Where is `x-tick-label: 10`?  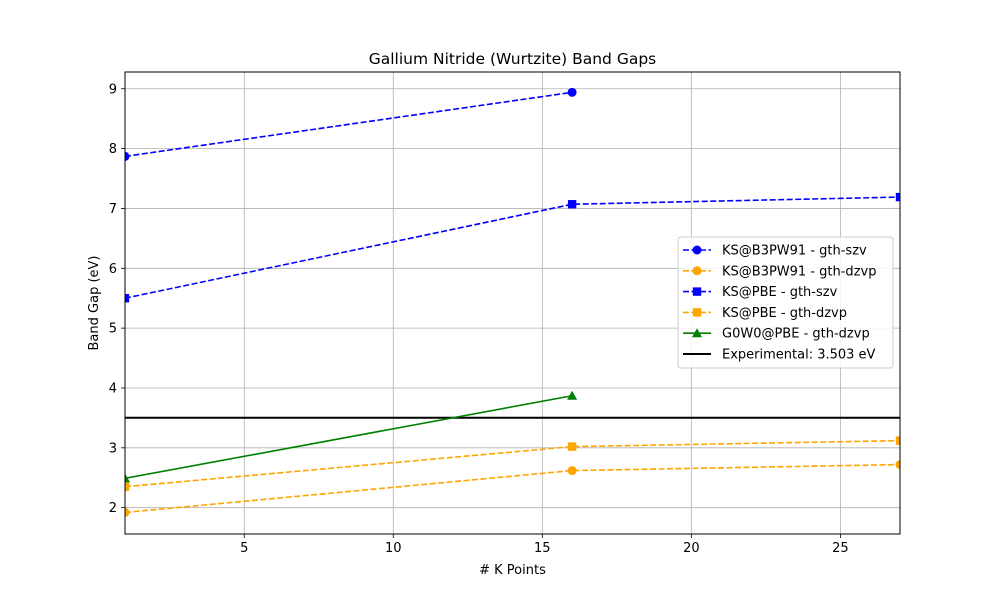
x-tick-label: 10 is located at coordinates (393, 548).